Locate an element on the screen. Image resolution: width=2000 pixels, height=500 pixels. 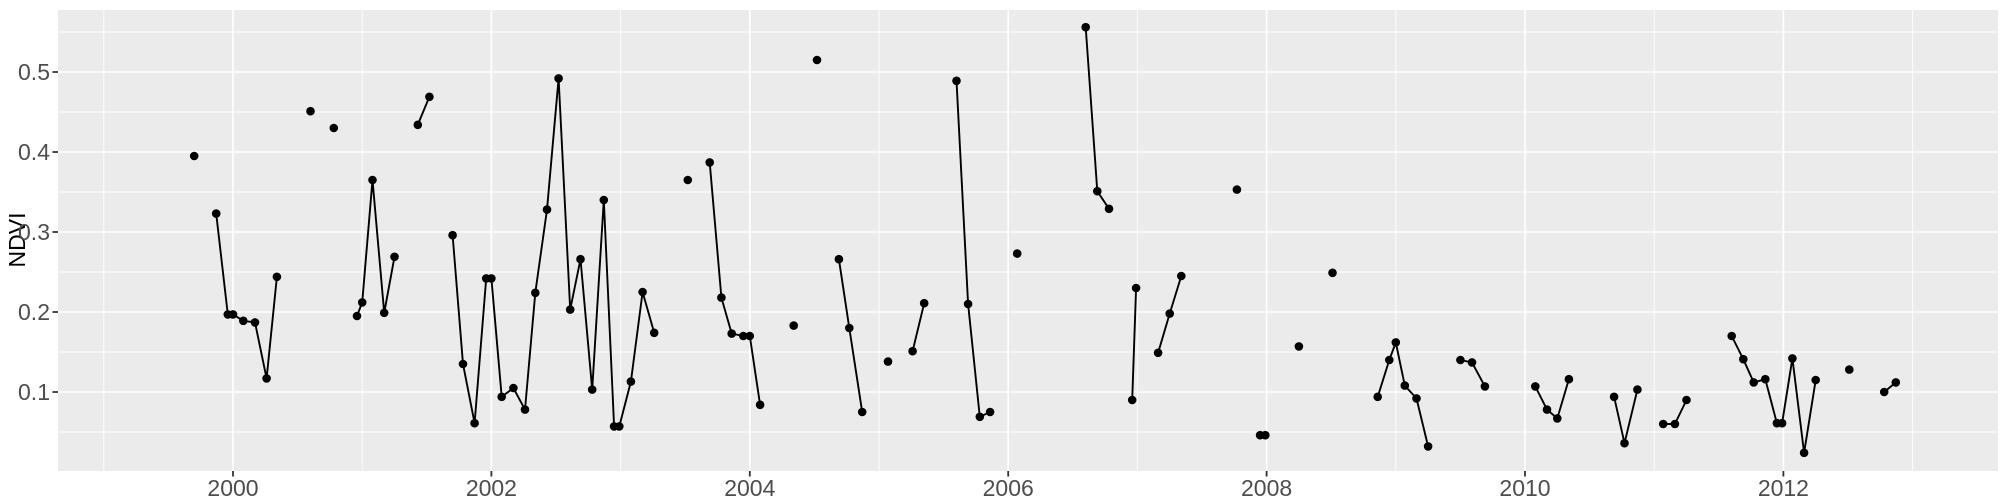
y-axis-labels: 0.1 0.2 0.3 0.4 0.5 is located at coordinates (34, 232).